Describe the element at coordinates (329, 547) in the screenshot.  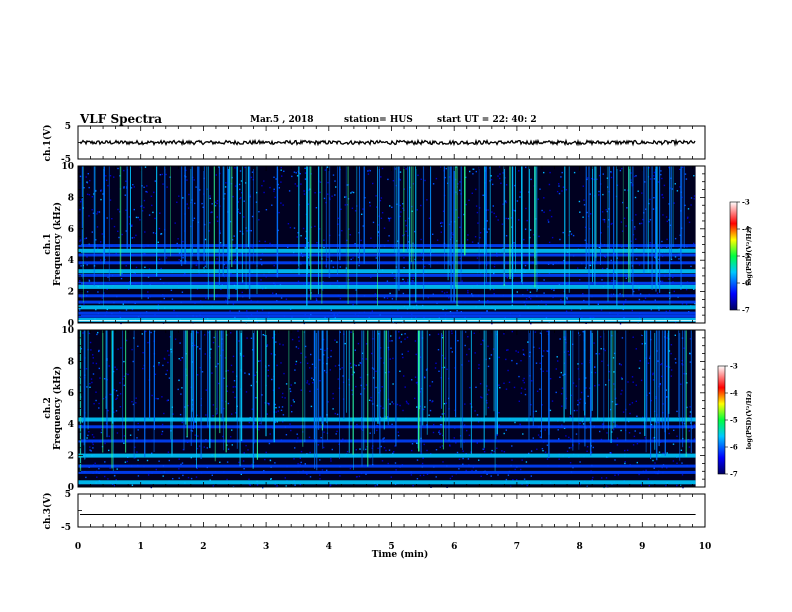
I see `x-tick-label: 4` at that location.